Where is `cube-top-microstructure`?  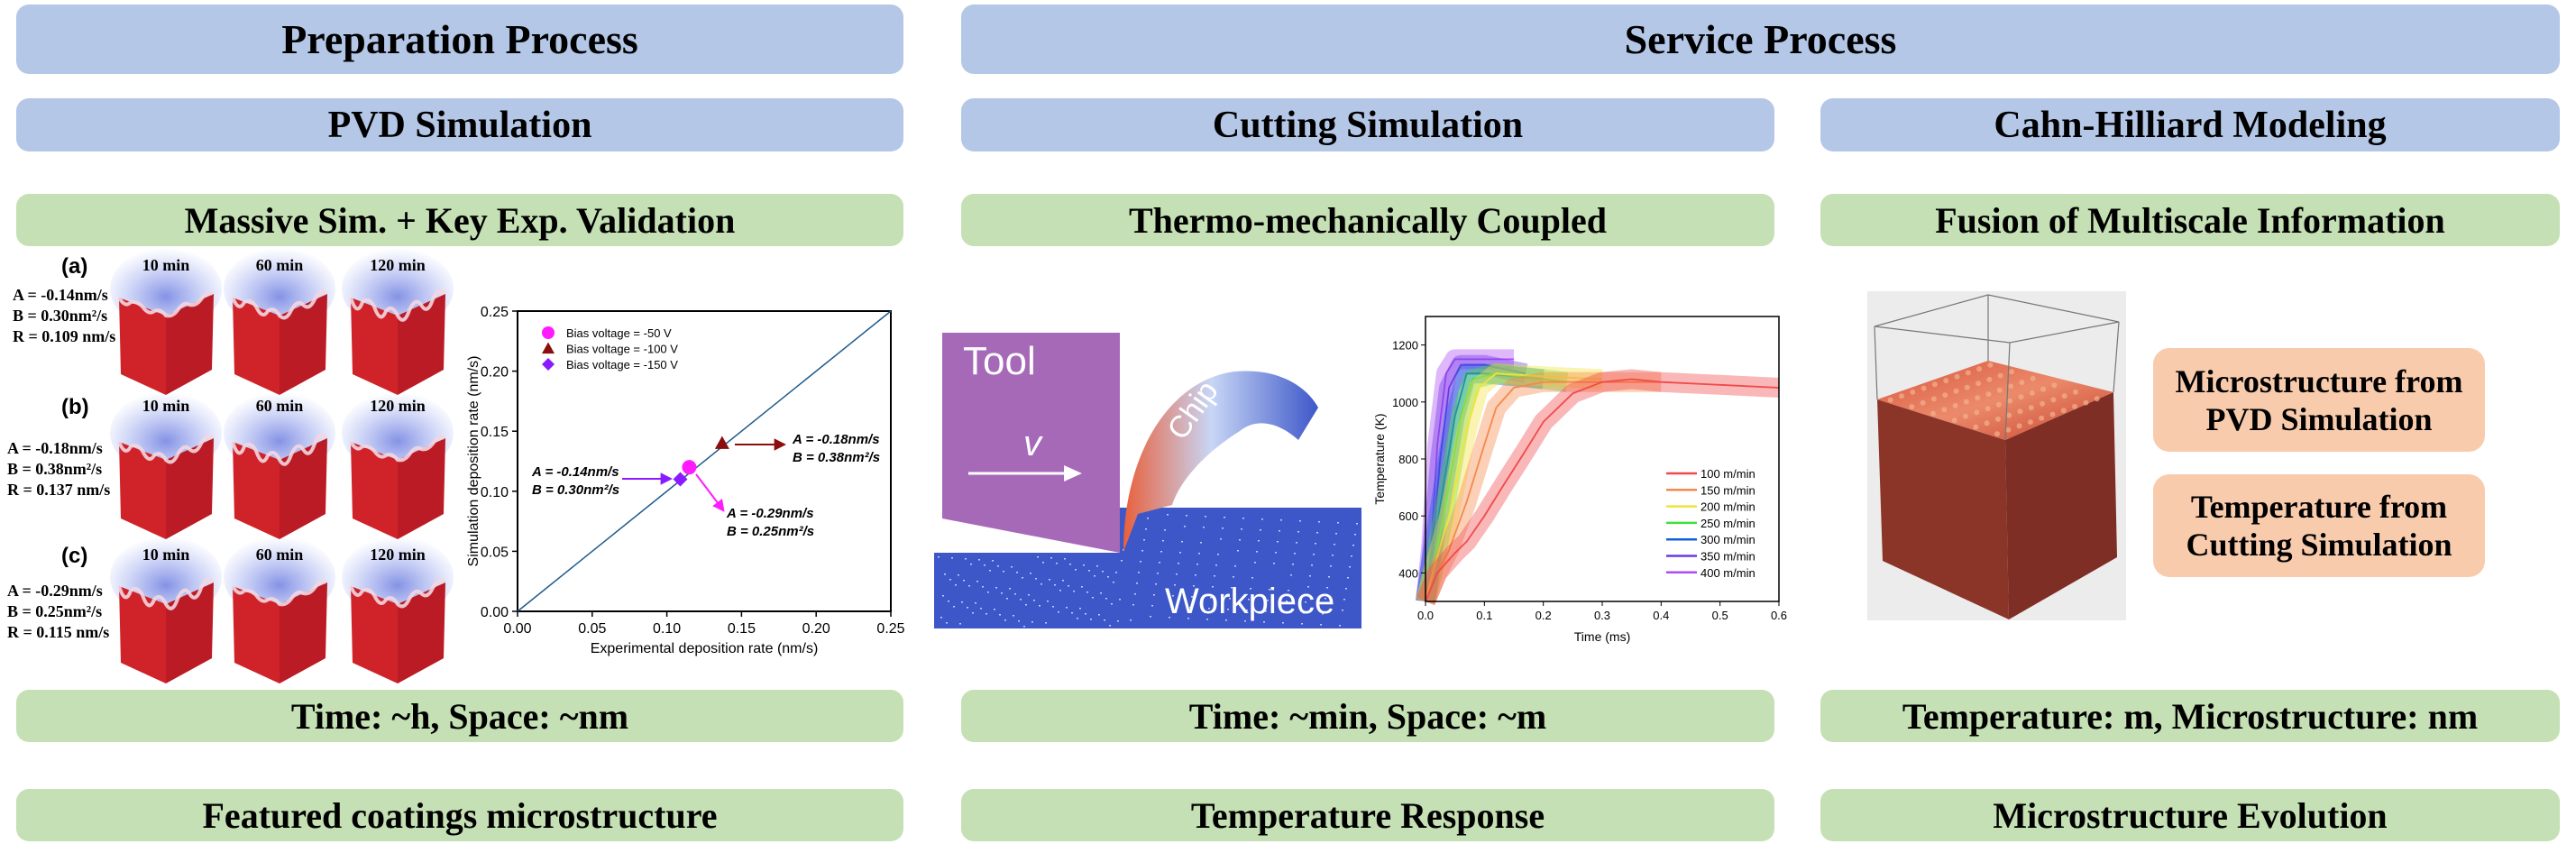 cube-top-microstructure is located at coordinates (1995, 400).